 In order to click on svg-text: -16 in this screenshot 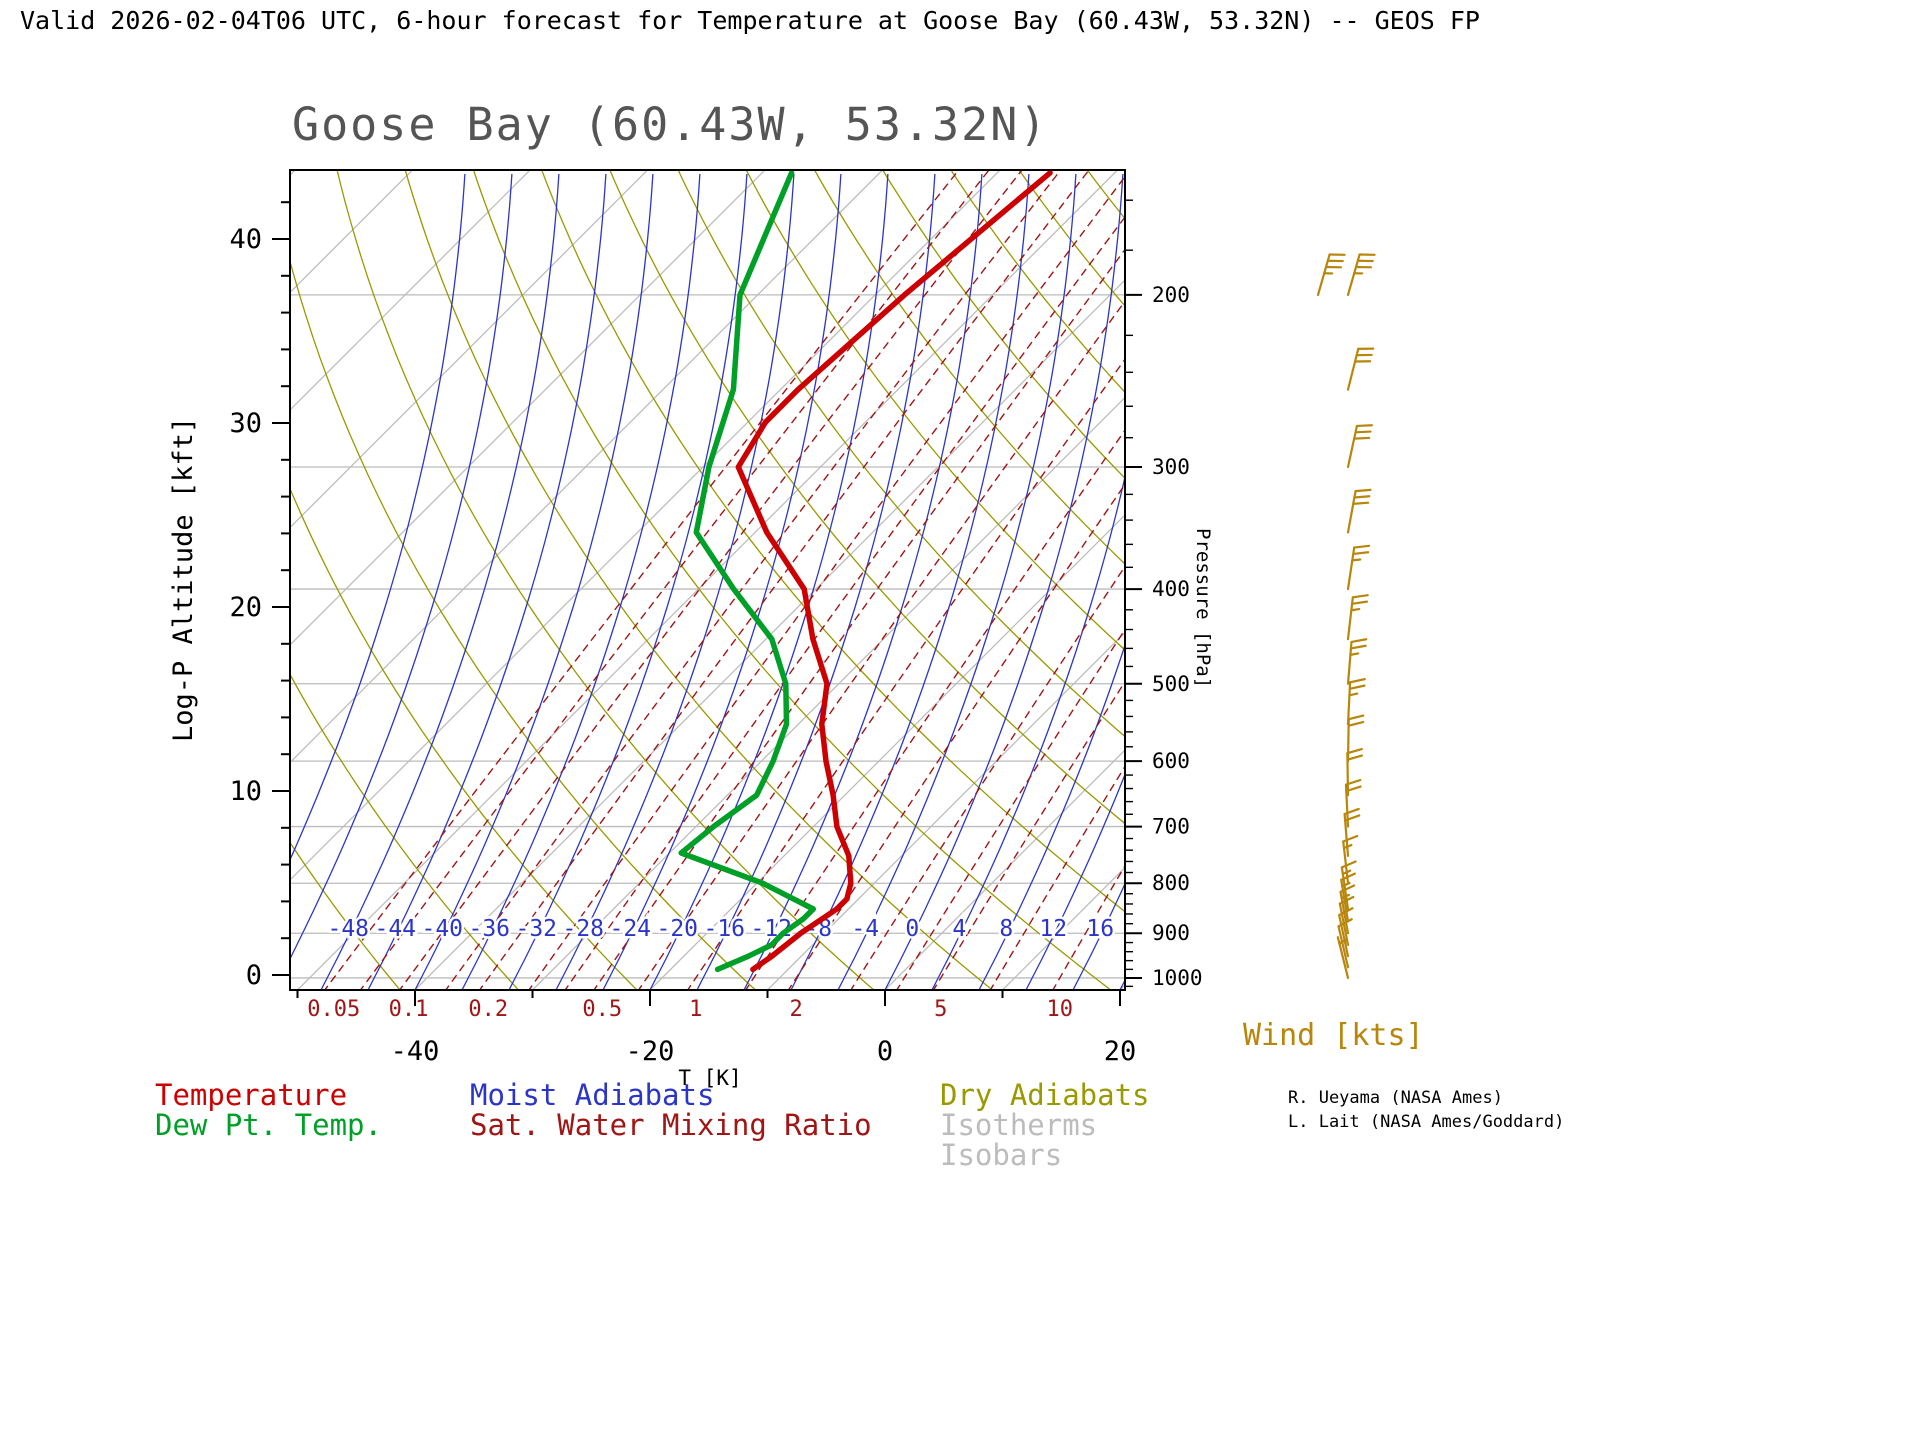, I will do `click(724, 929)`.